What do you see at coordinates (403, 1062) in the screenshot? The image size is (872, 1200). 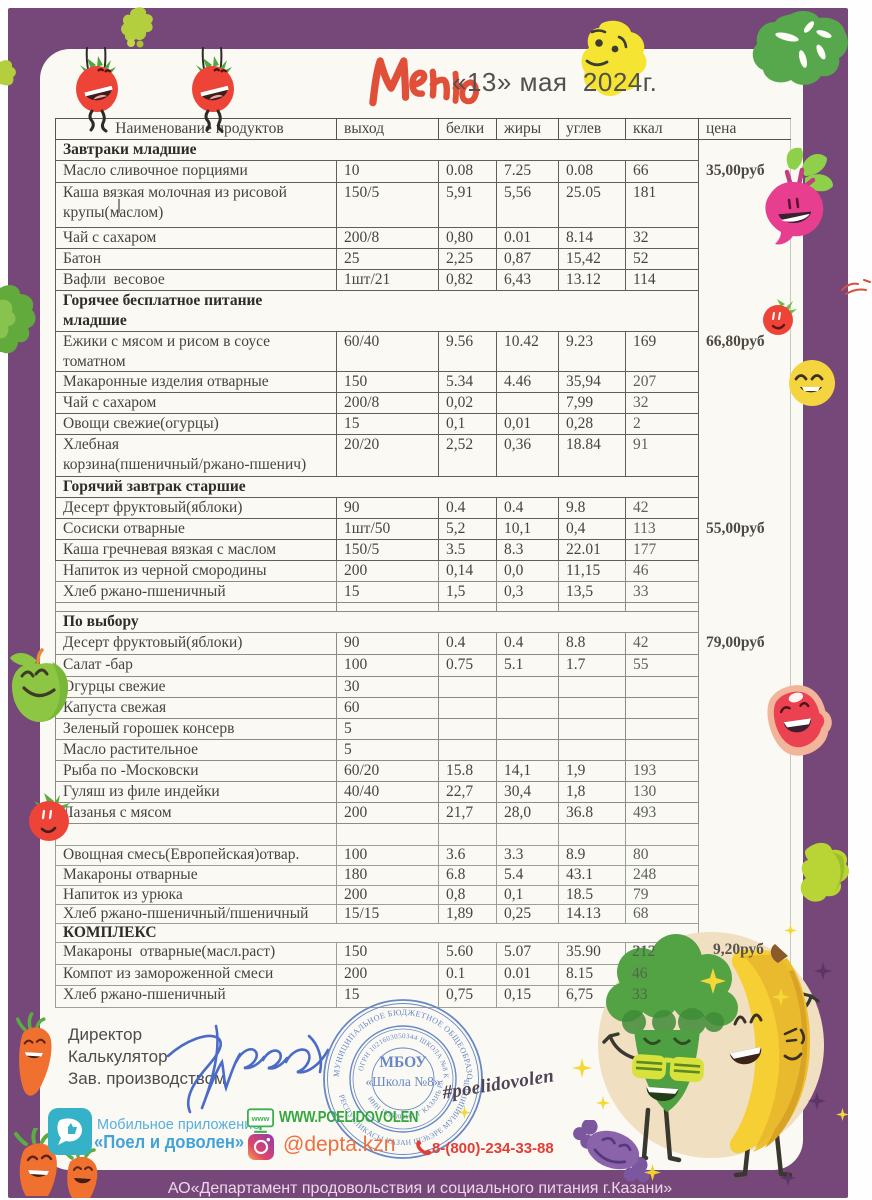 I see `svg-text: МБОУ` at bounding box center [403, 1062].